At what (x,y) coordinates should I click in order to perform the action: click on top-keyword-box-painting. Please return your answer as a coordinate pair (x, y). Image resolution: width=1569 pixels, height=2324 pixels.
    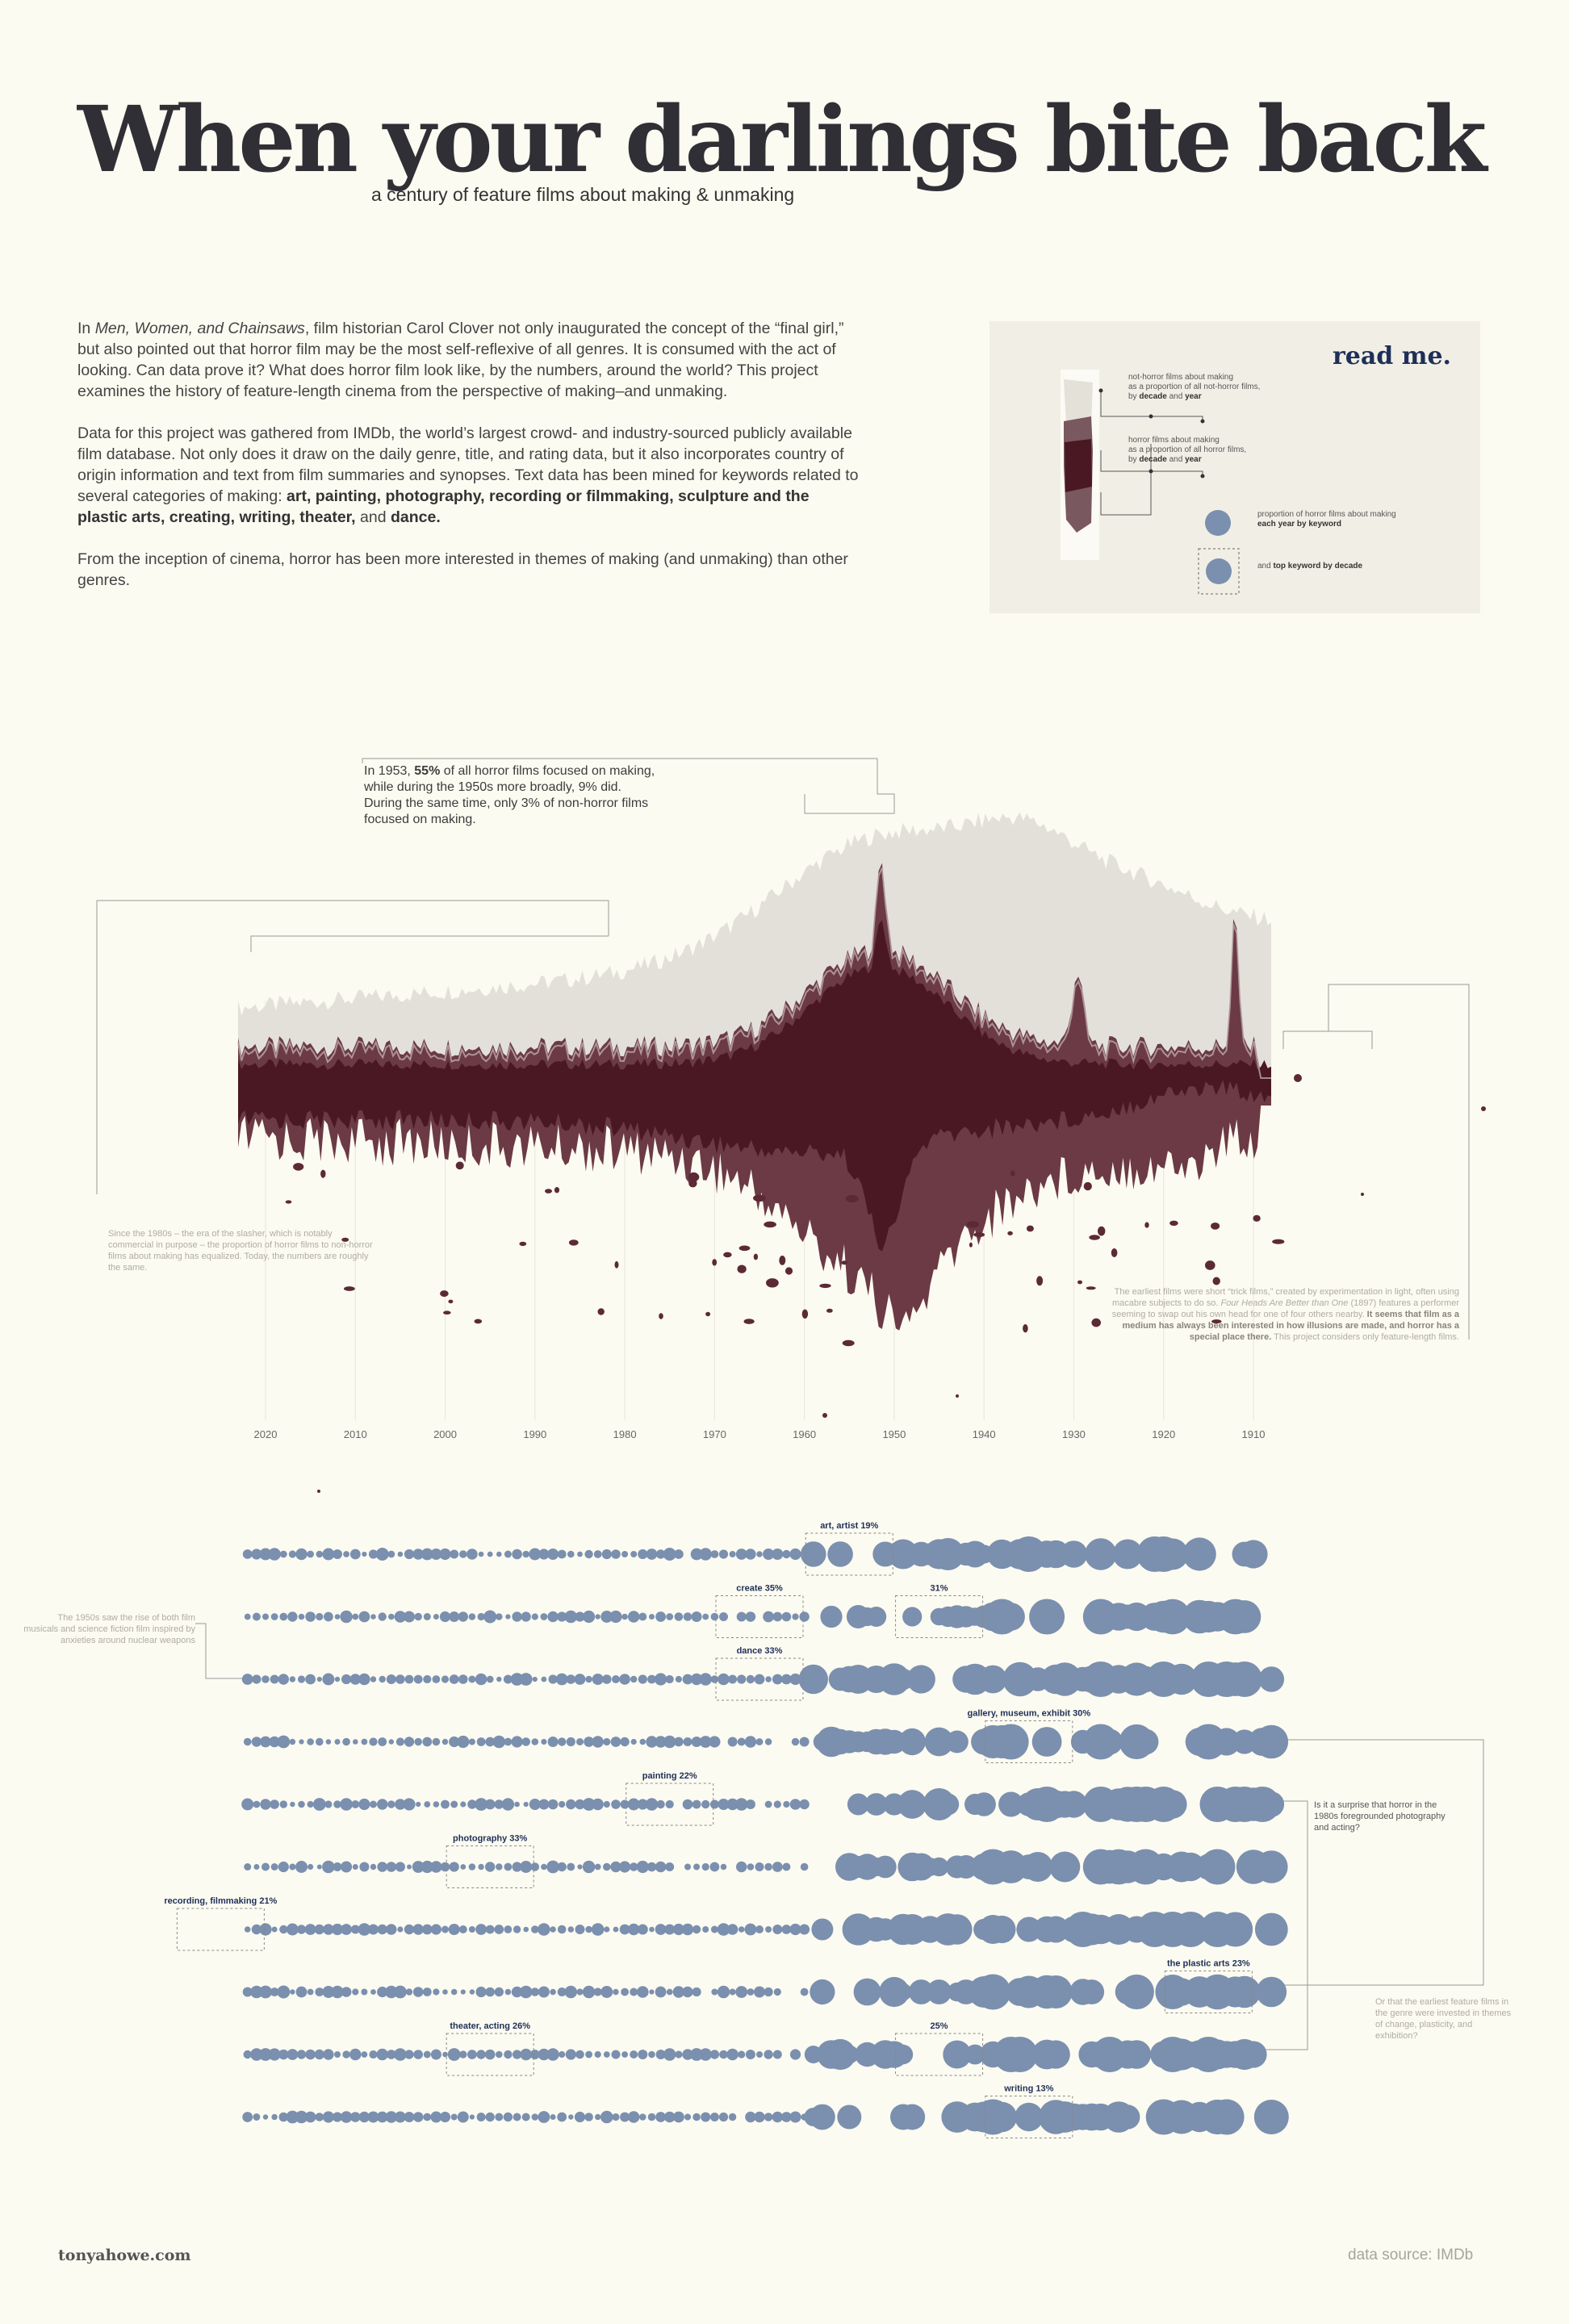
    Looking at the image, I should click on (670, 1804).